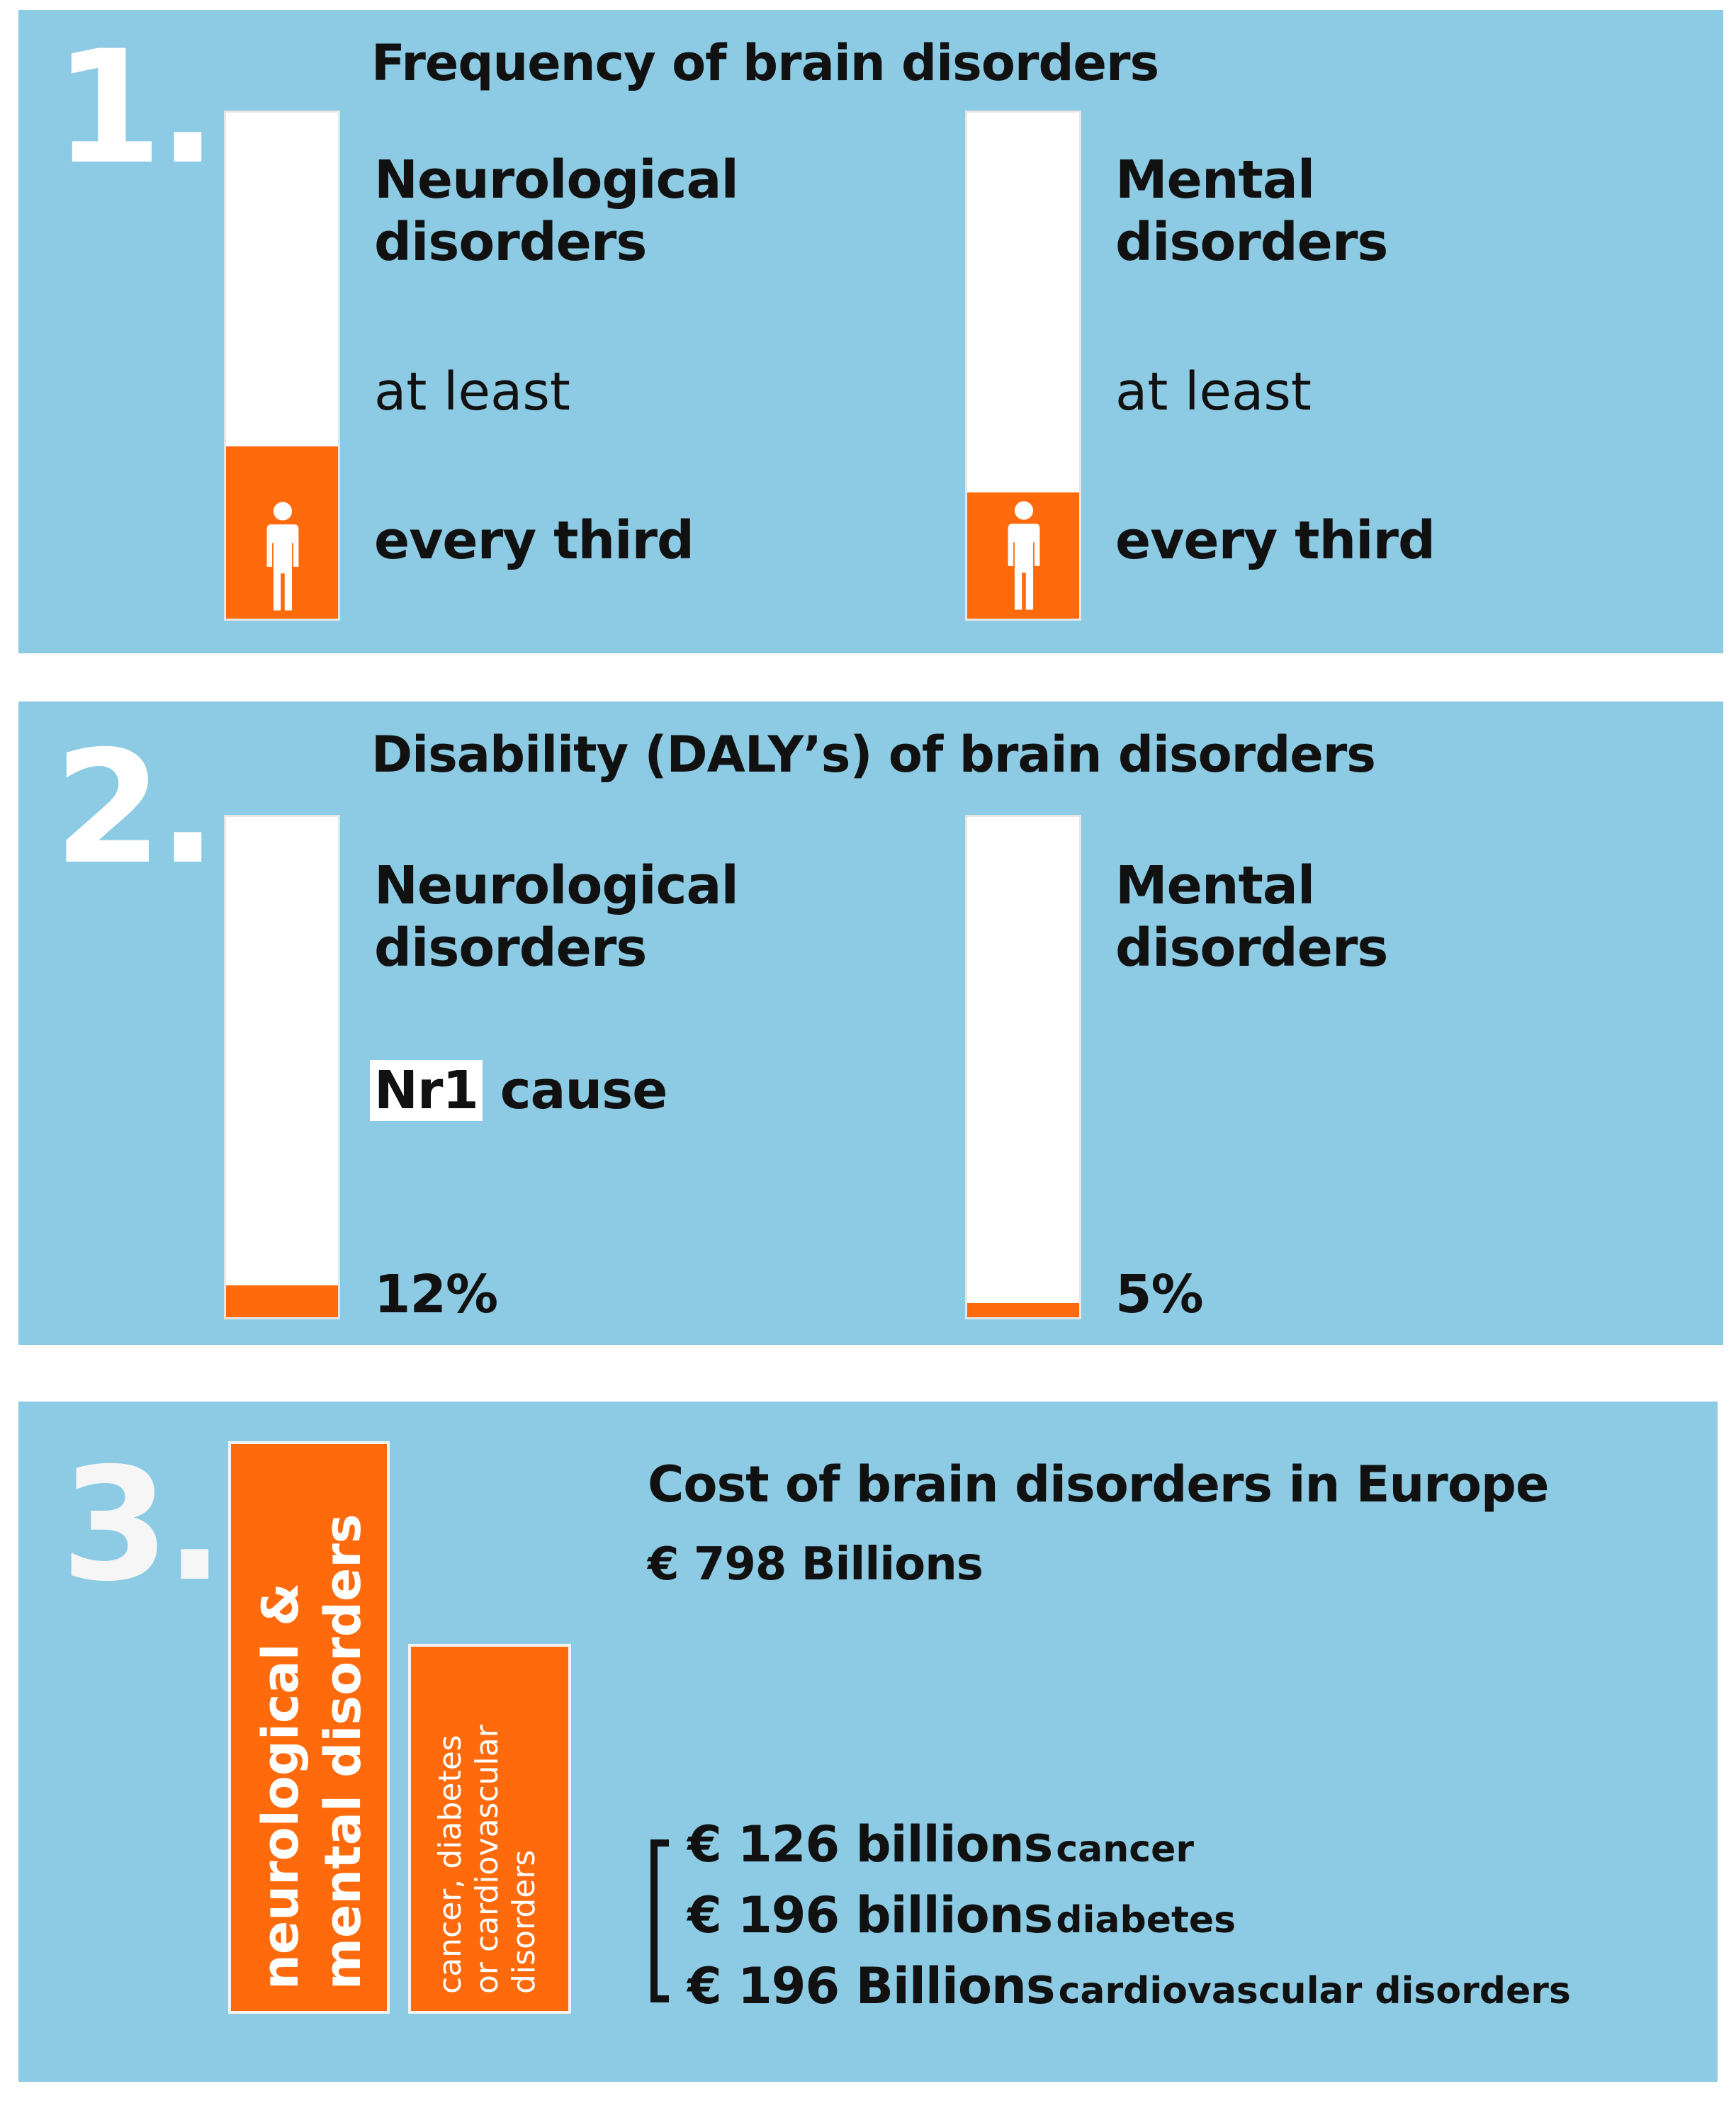 This screenshot has width=1736, height=2108. I want to click on section-number: 1., so click(136, 107).